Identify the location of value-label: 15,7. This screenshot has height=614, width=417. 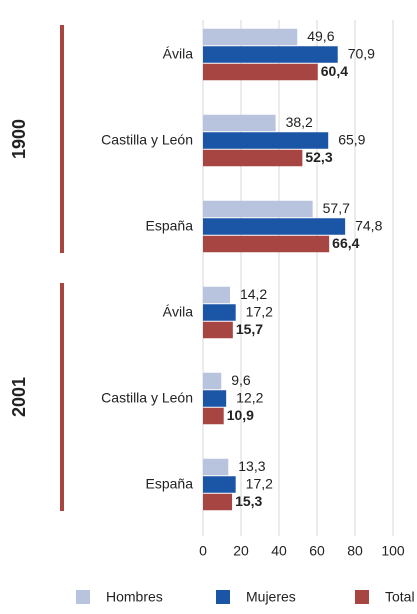
(249, 329).